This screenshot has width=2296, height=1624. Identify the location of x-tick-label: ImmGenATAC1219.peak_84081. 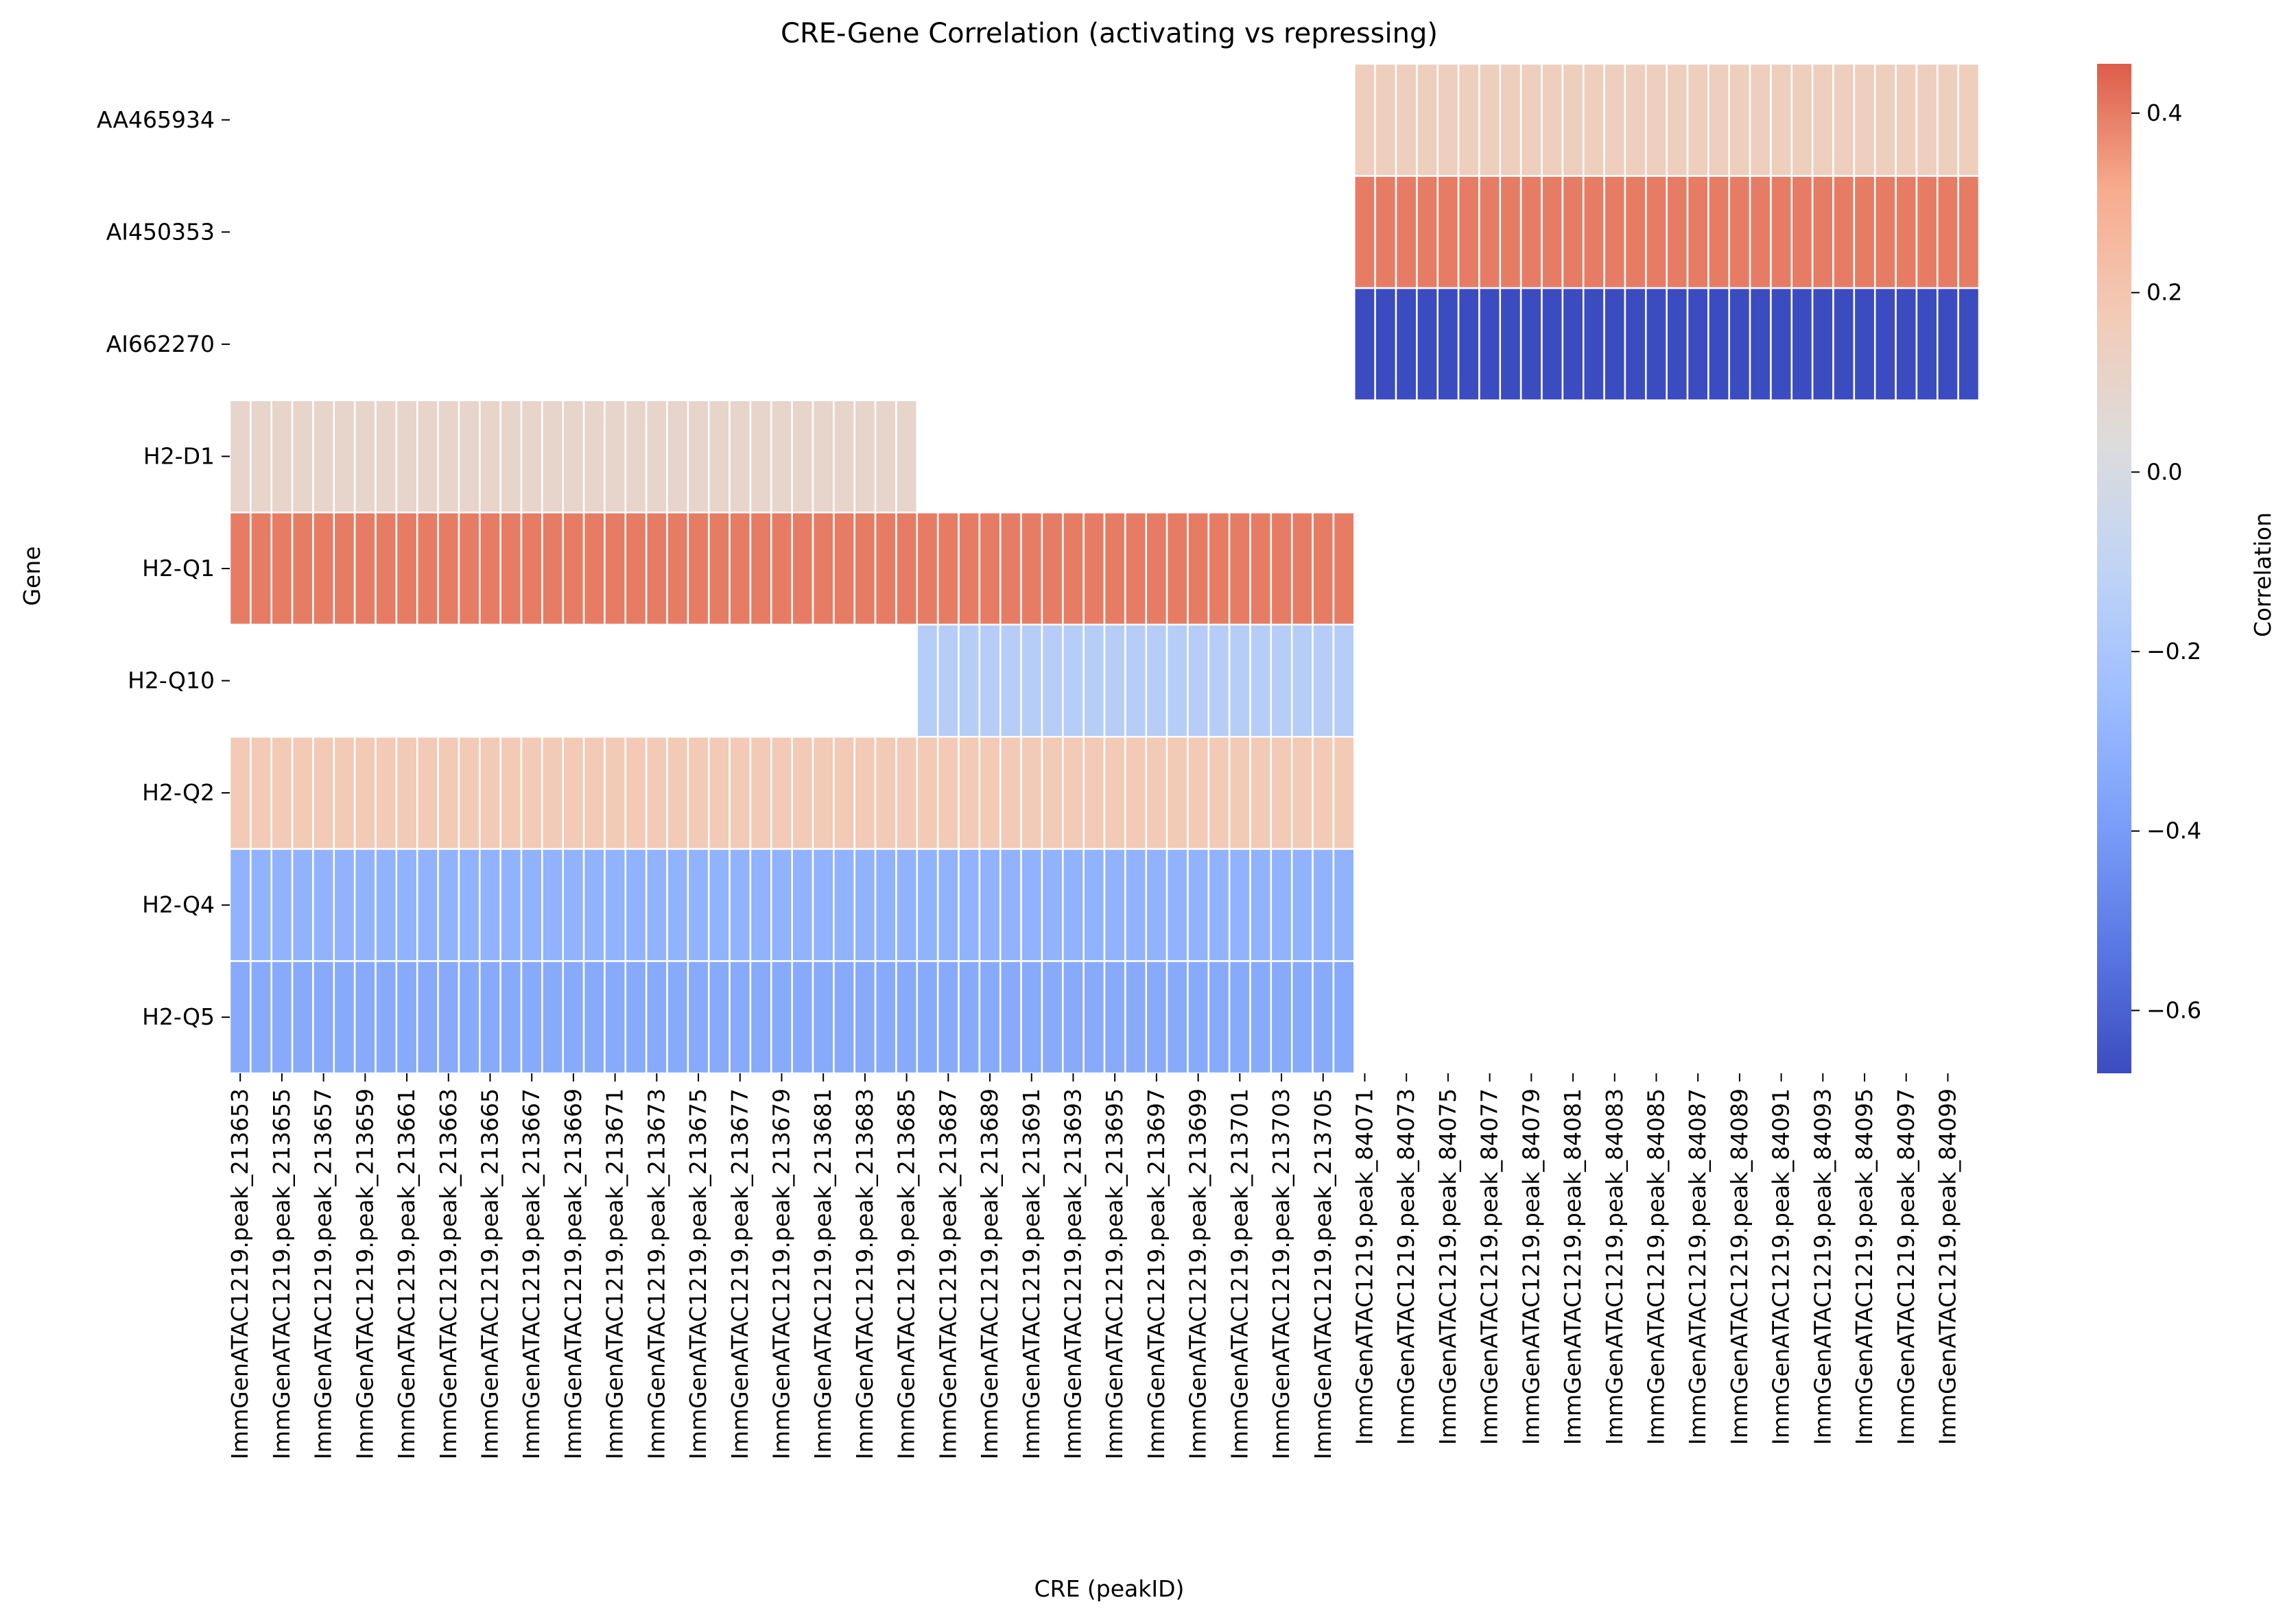
(1572, 1266).